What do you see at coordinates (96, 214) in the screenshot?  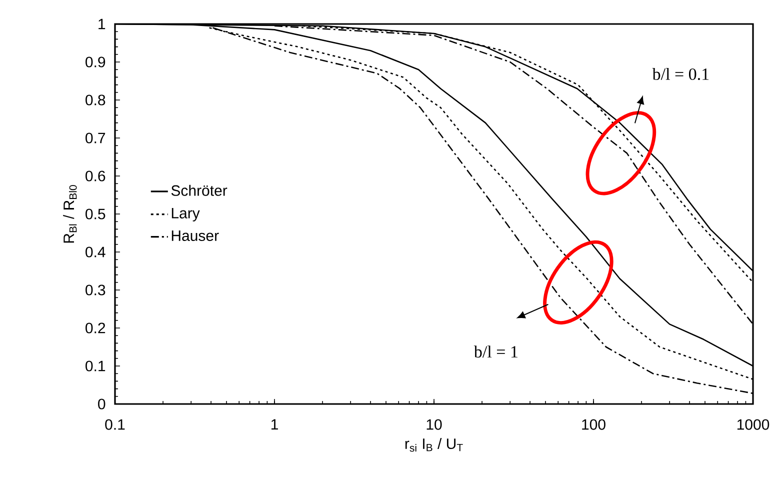 I see `y-tick-label: 0.5` at bounding box center [96, 214].